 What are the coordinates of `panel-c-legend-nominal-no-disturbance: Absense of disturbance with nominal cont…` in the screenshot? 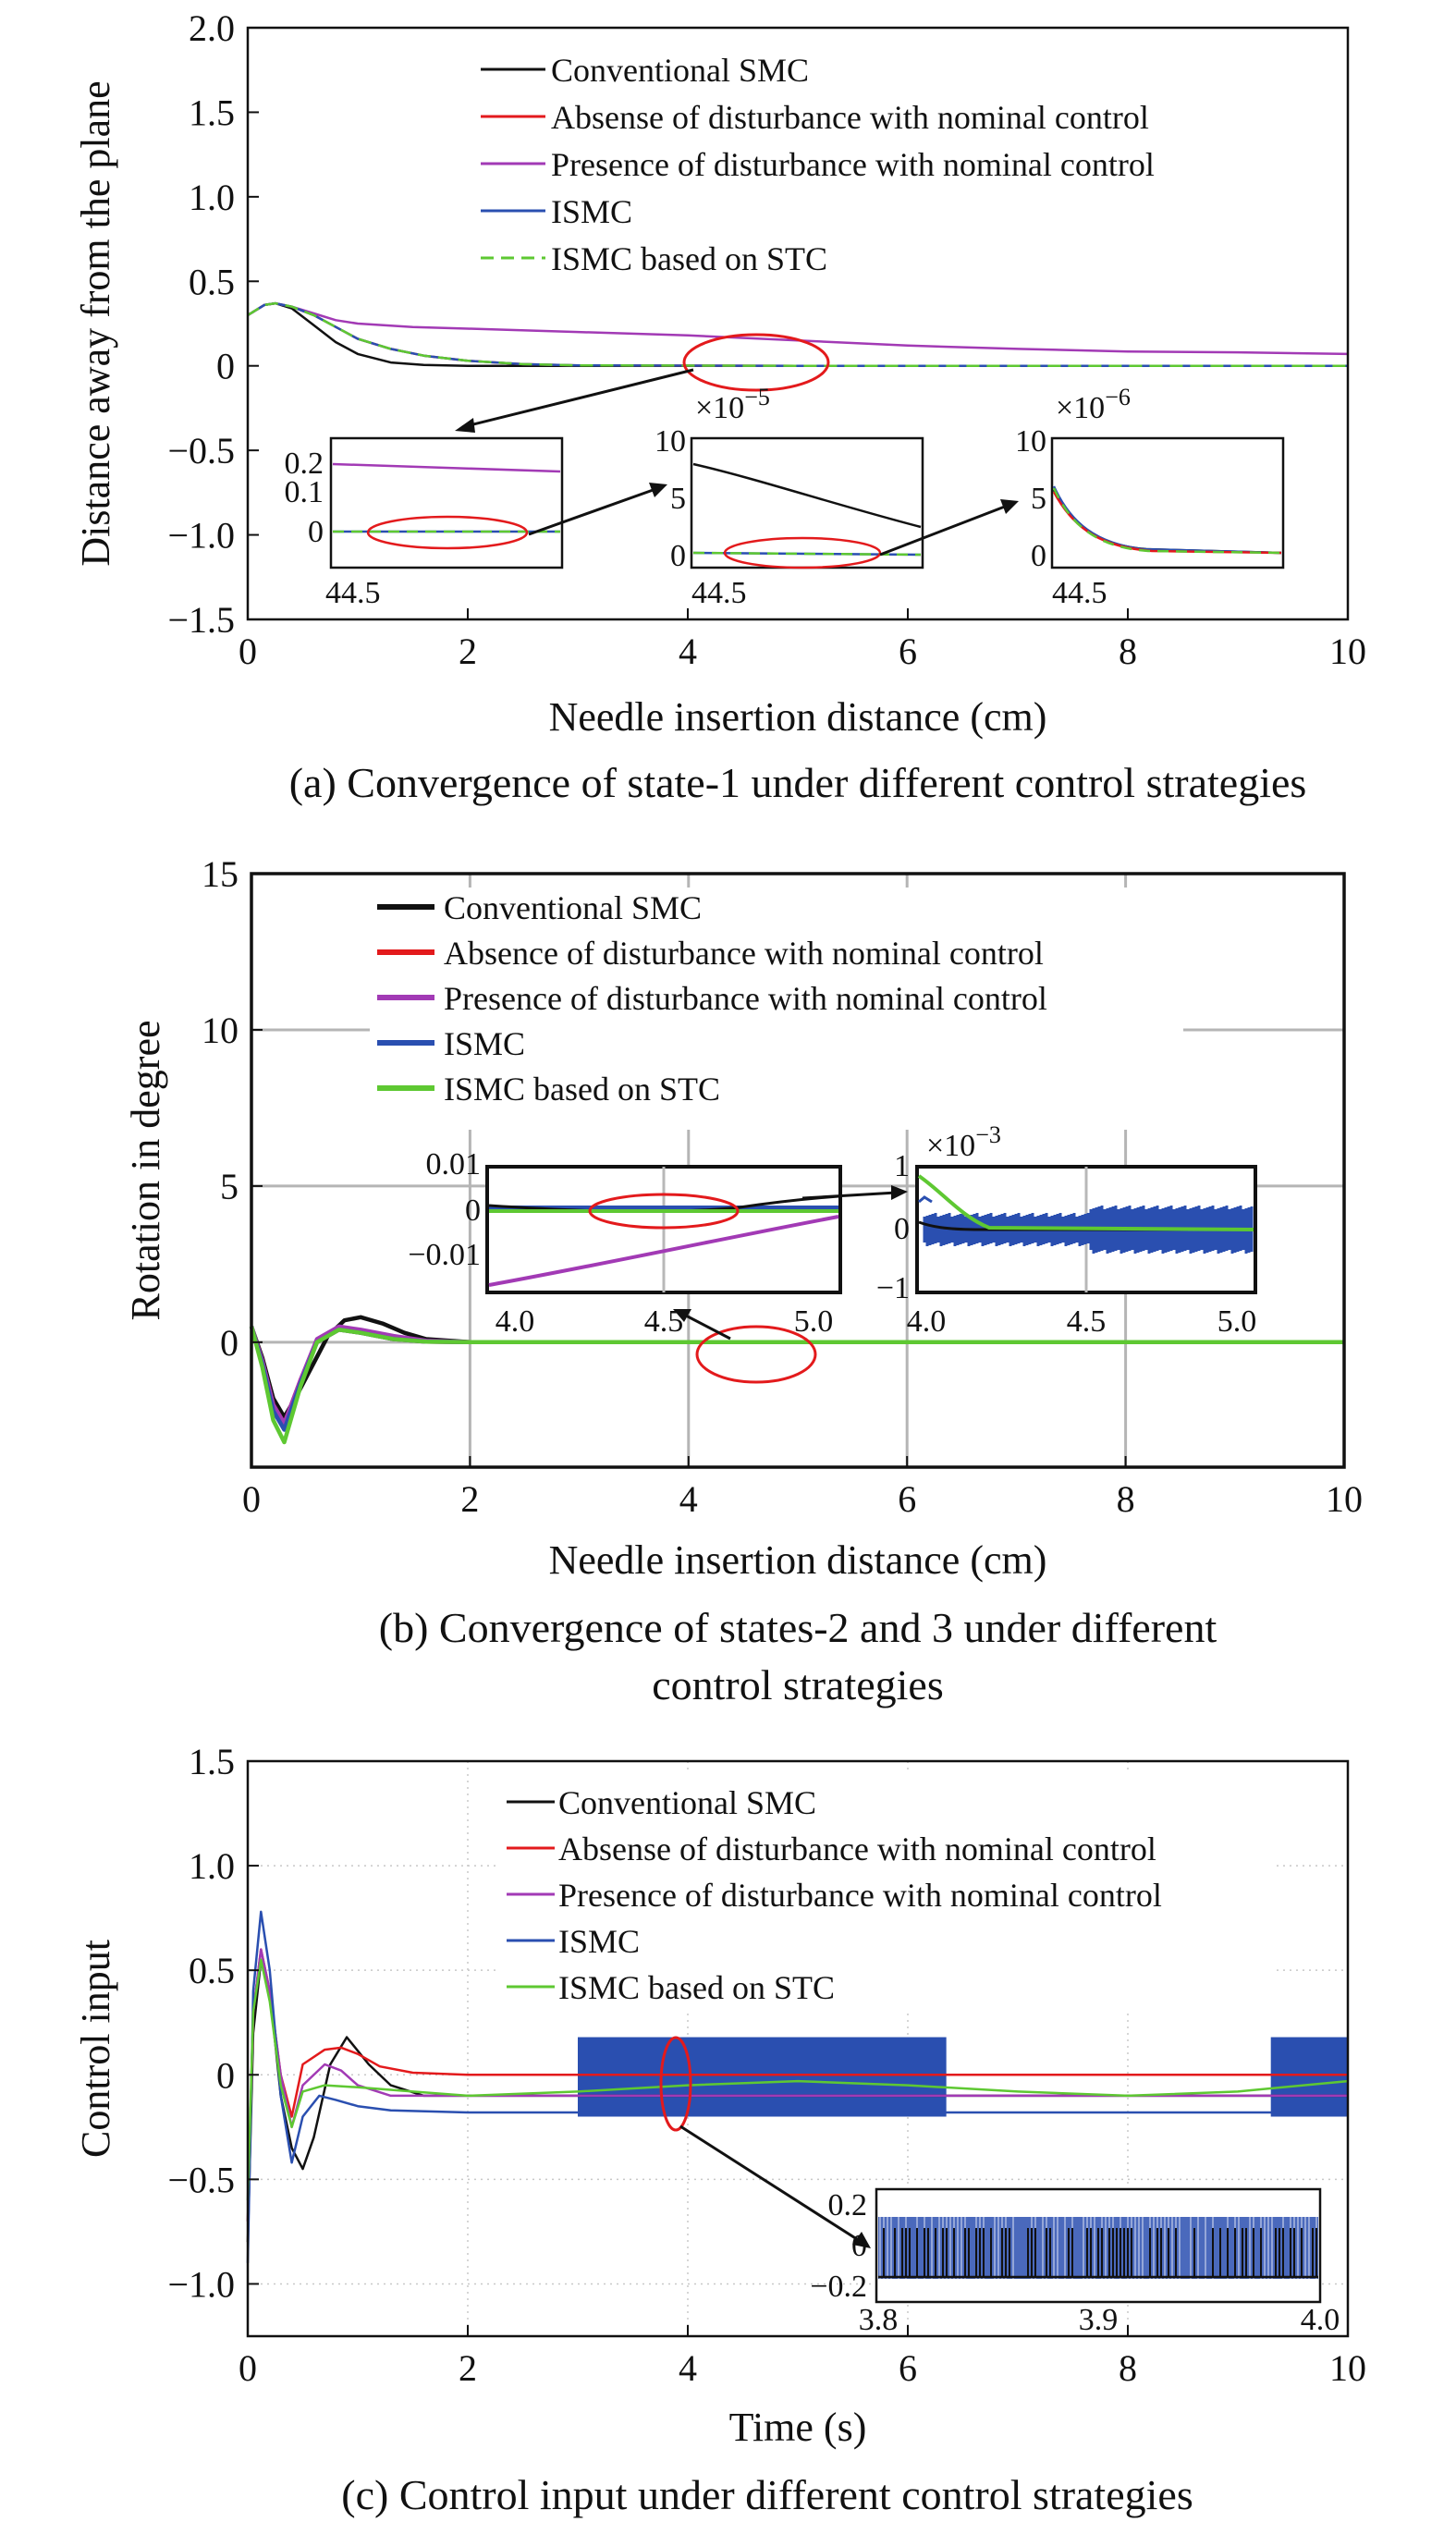 It's located at (857, 1848).